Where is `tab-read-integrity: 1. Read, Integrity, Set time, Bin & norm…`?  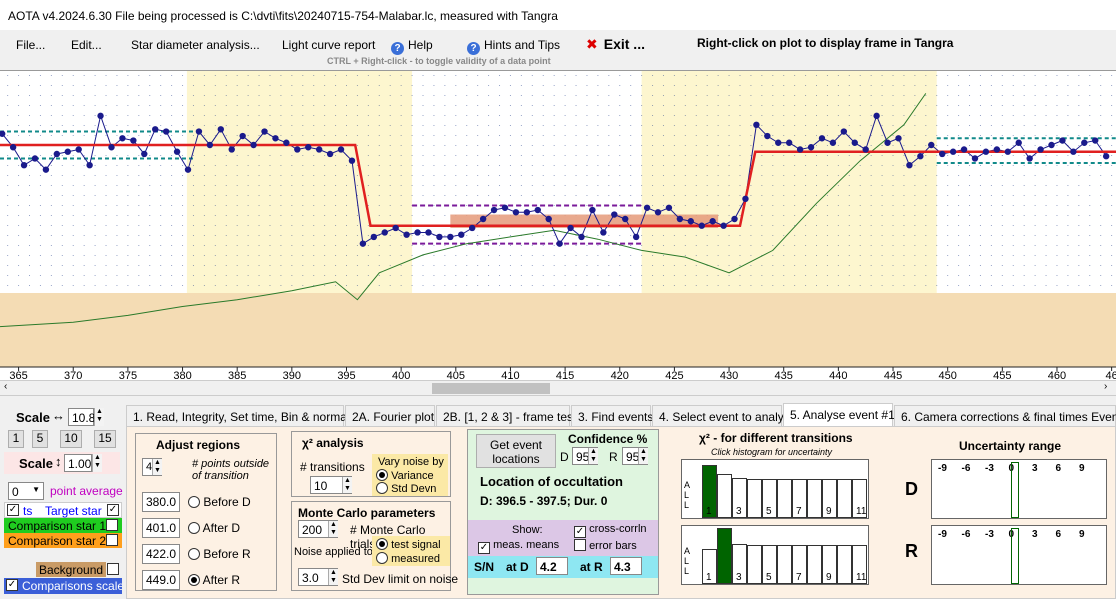 tab-read-integrity: 1. Read, Integrity, Set time, Bin & norm… is located at coordinates (245, 416).